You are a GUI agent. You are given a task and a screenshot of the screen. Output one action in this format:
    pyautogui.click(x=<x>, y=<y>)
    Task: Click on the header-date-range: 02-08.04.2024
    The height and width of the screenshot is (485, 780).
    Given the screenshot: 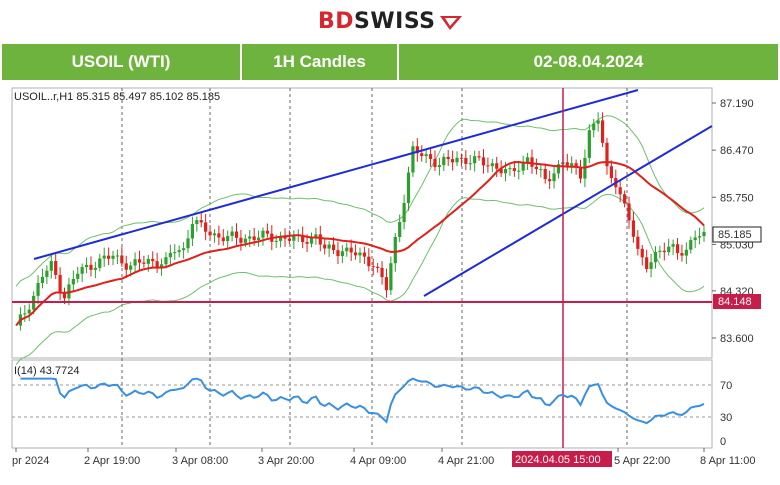 What is the action you would take?
    pyautogui.click(x=587, y=62)
    